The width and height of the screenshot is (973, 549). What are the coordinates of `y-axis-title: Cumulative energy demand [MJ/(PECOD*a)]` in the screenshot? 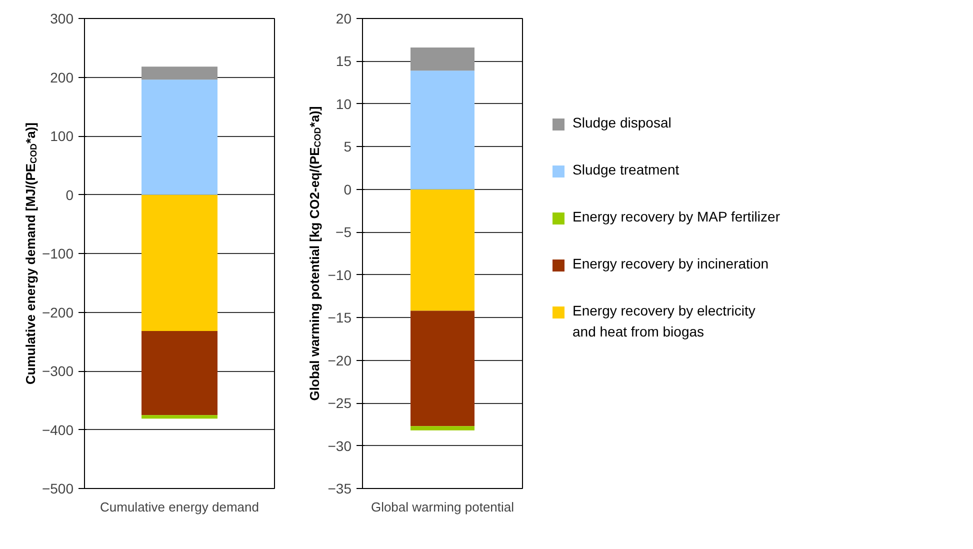 It's located at (30, 253).